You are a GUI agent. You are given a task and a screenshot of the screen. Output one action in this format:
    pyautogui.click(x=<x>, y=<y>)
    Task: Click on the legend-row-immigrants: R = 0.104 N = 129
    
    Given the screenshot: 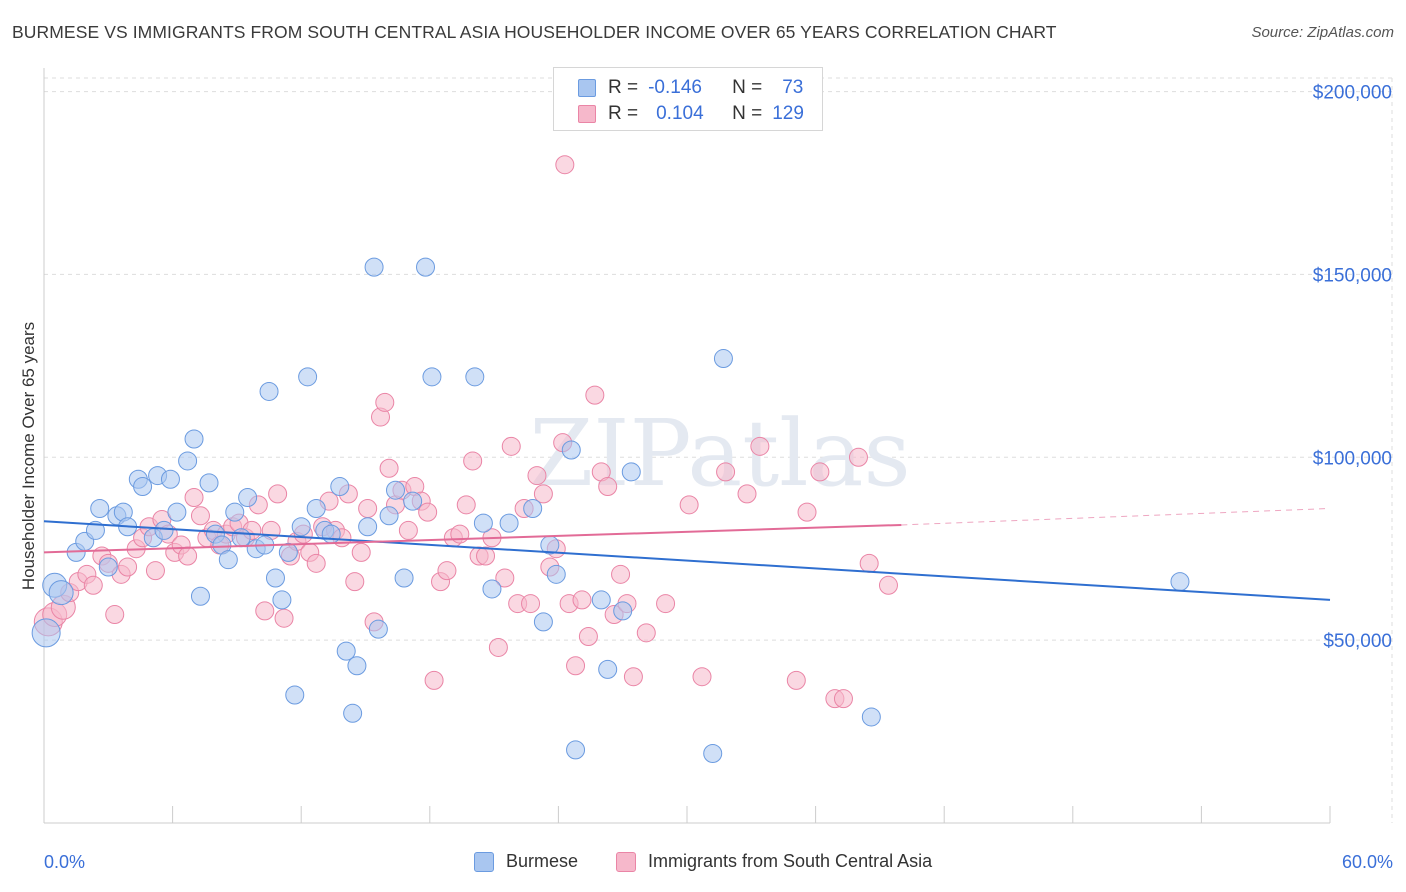 What is the action you would take?
    pyautogui.click(x=691, y=114)
    